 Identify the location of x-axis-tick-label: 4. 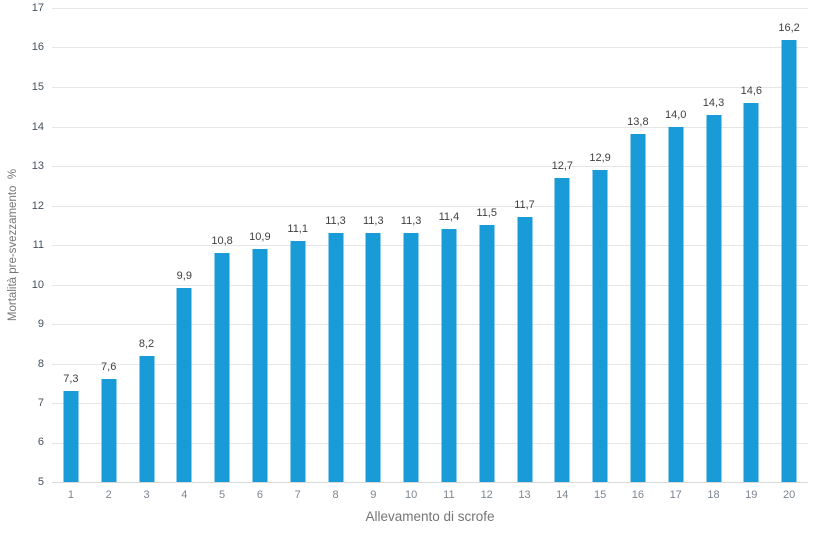
(184, 495).